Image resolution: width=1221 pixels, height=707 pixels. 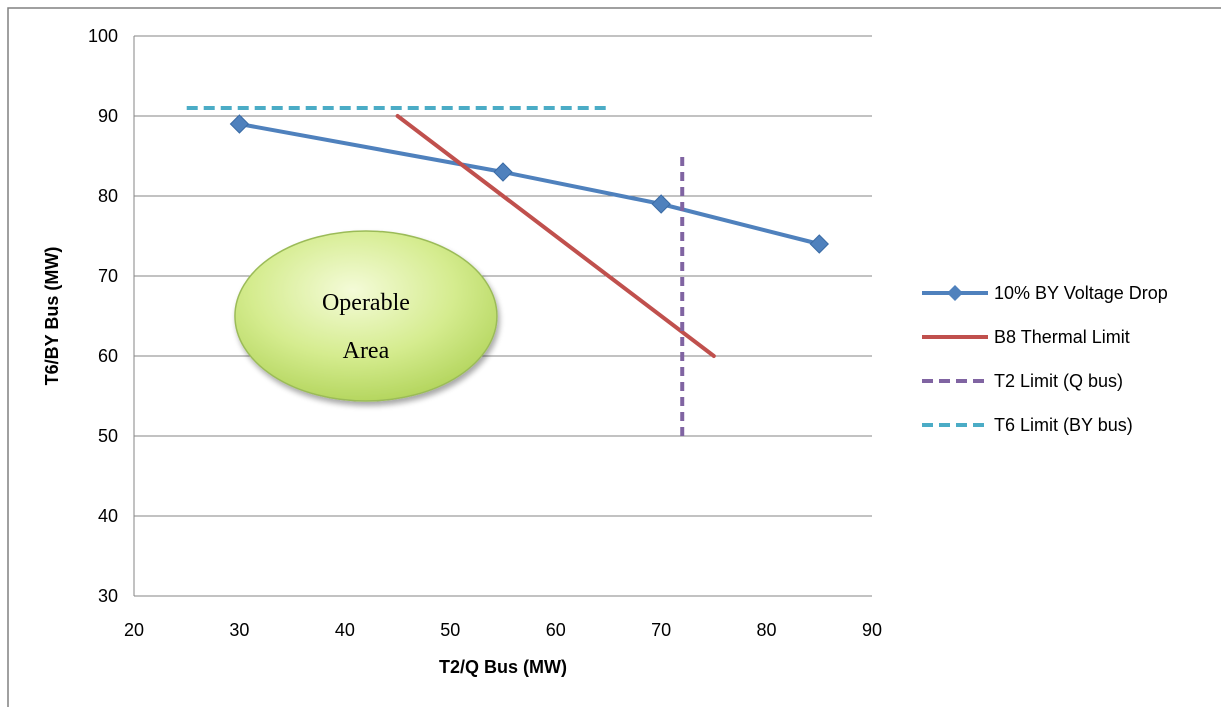 What do you see at coordinates (767, 630) in the screenshot?
I see `x-tick-label-80: 80` at bounding box center [767, 630].